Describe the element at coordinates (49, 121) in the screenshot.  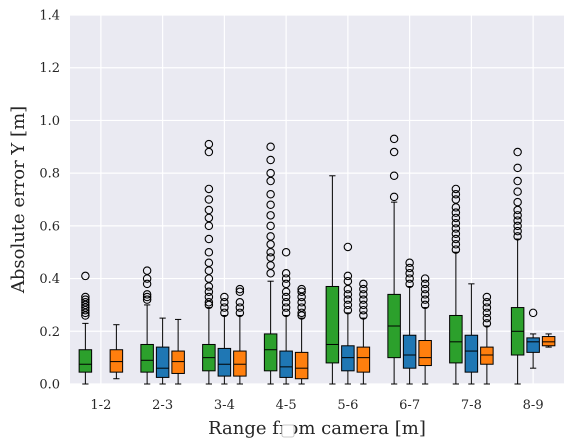
I see `y-tick-label: 1.0` at that location.